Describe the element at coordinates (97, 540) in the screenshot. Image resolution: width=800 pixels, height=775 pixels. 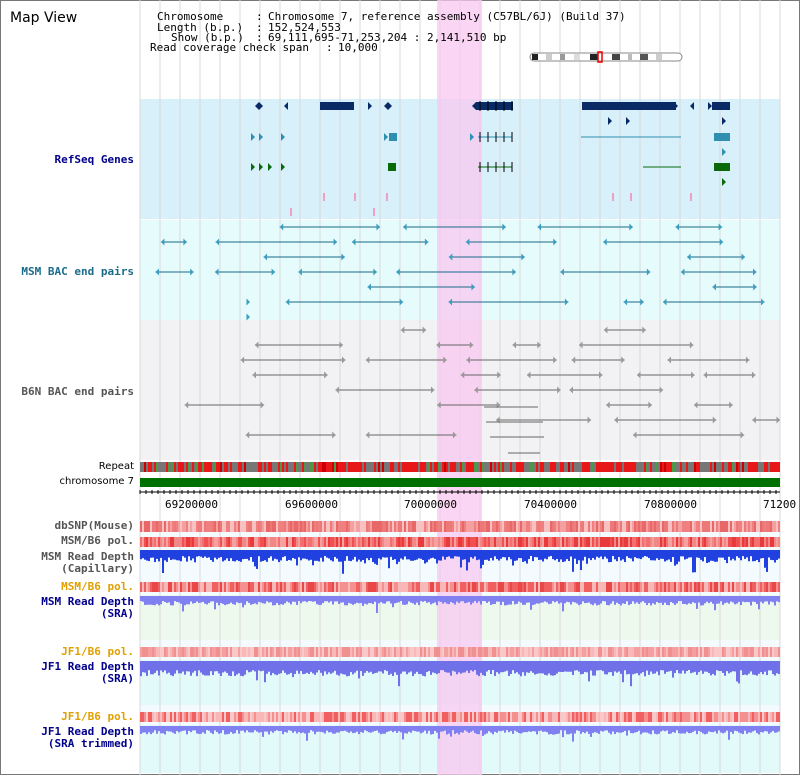
I see `track-label-msm-b6-pol: MSM/B6 pol.` at that location.